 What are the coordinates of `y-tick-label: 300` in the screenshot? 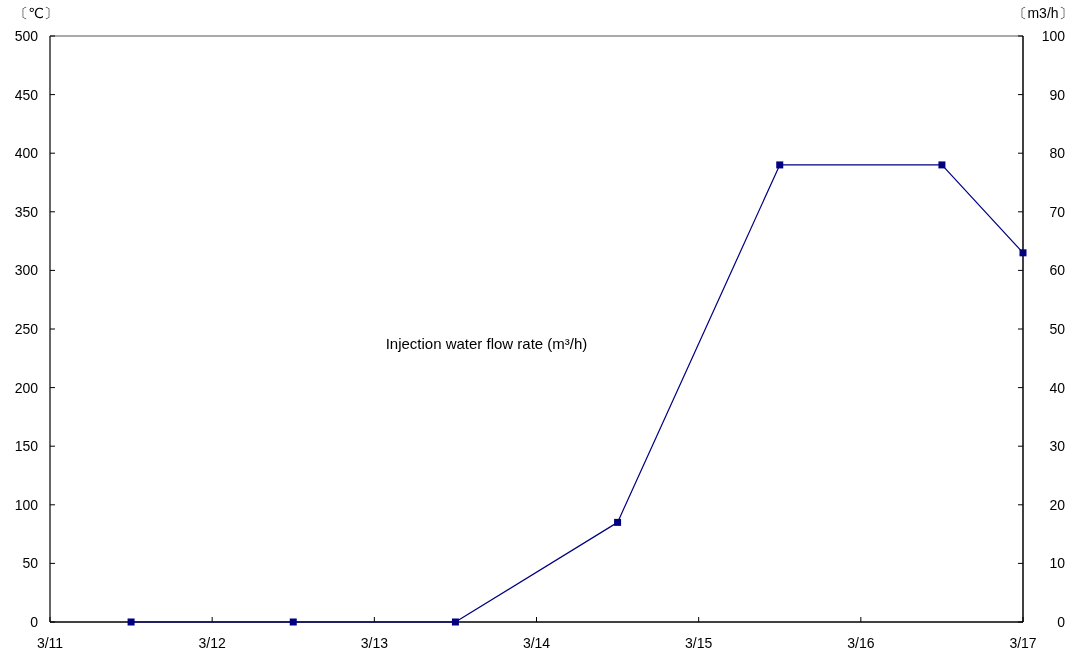 It's located at (26, 270).